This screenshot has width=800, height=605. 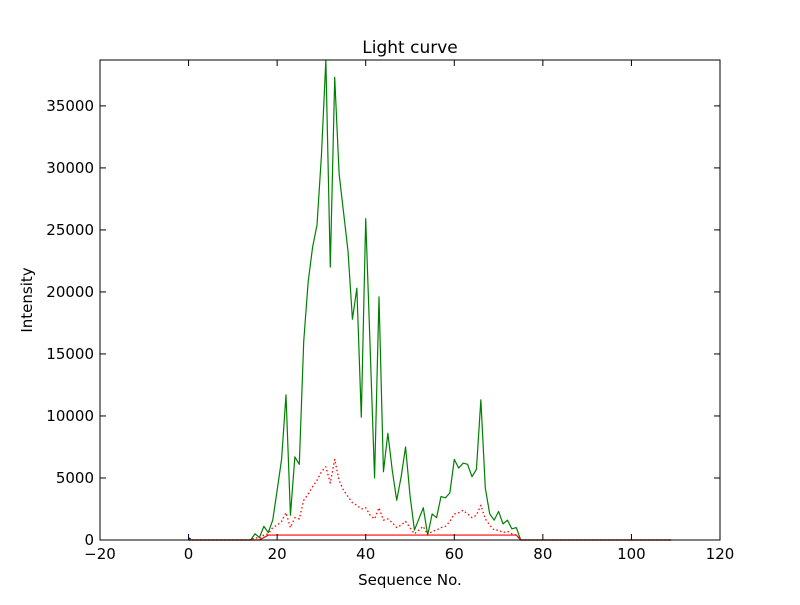 I want to click on x-tick-label: 120, so click(x=720, y=554).